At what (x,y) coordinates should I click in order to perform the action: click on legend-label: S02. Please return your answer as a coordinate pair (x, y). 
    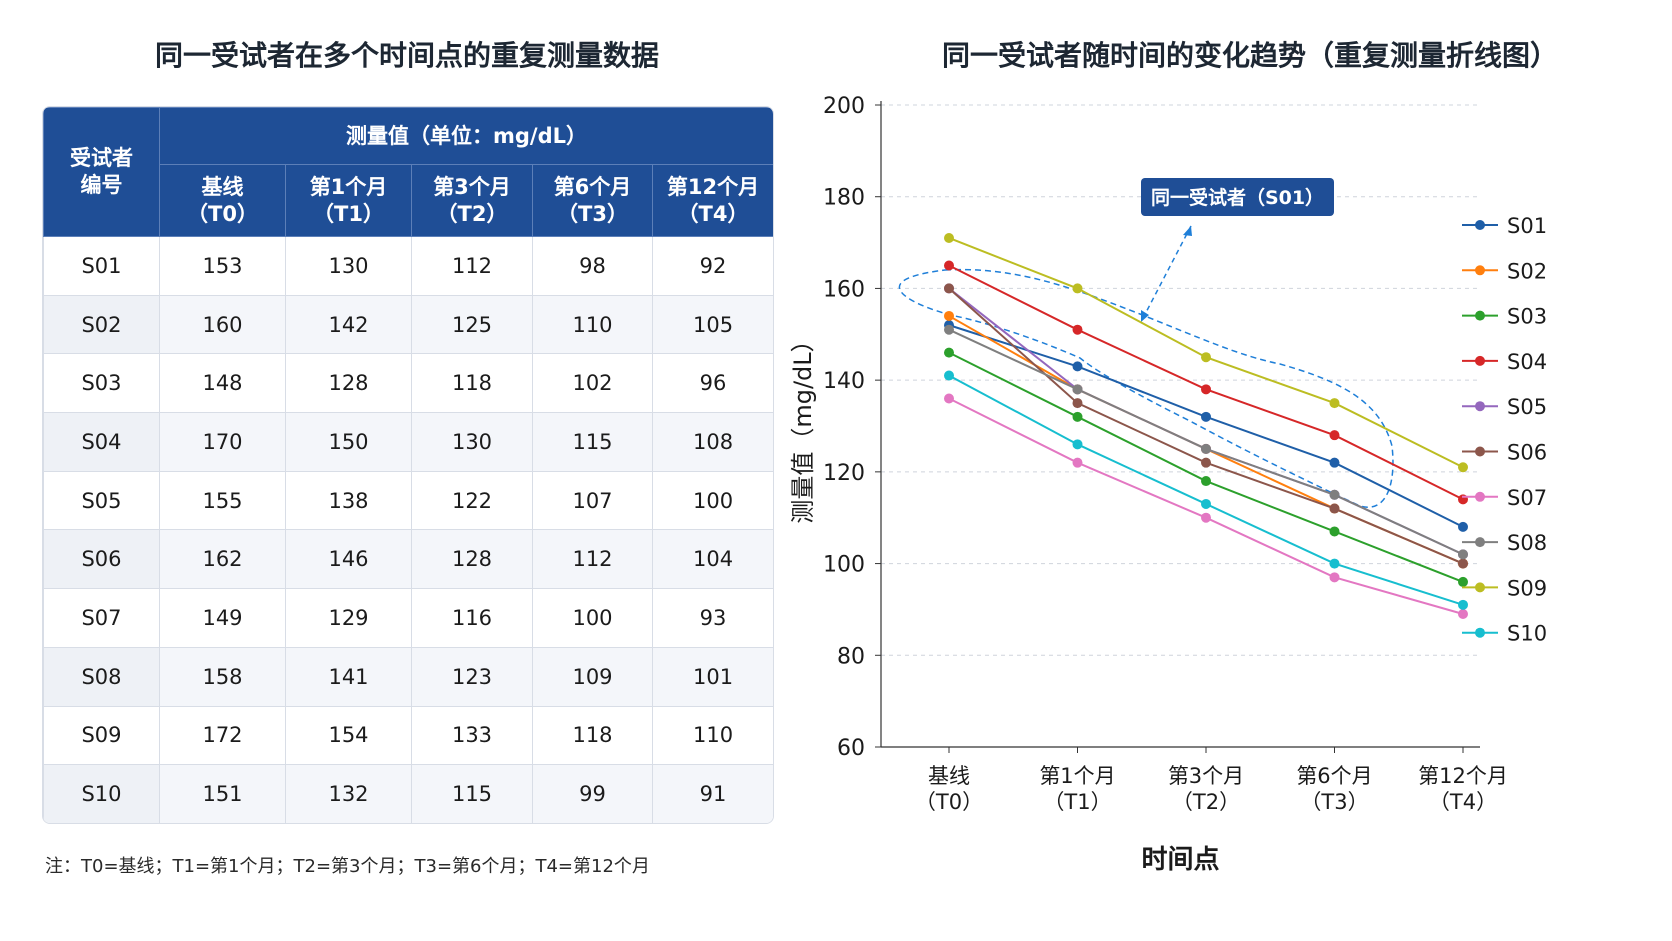
    Looking at the image, I should click on (1527, 271).